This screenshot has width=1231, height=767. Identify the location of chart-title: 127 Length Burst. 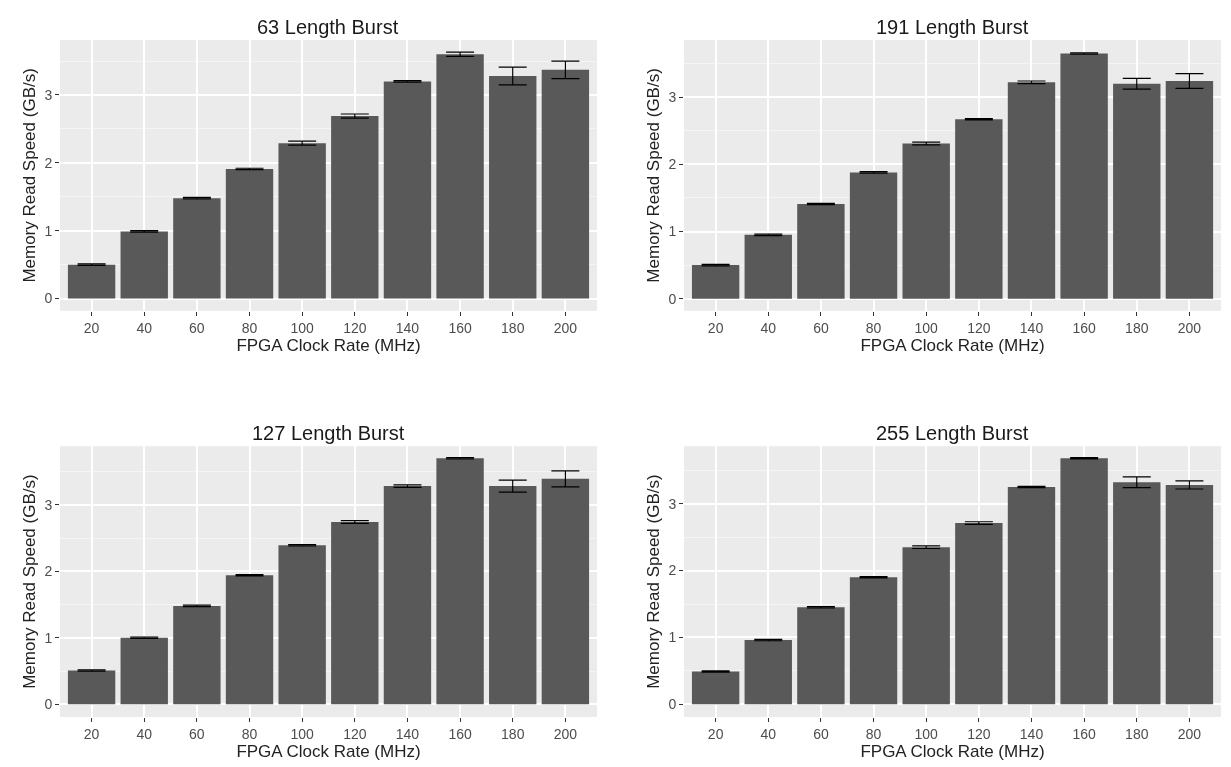
(328, 433).